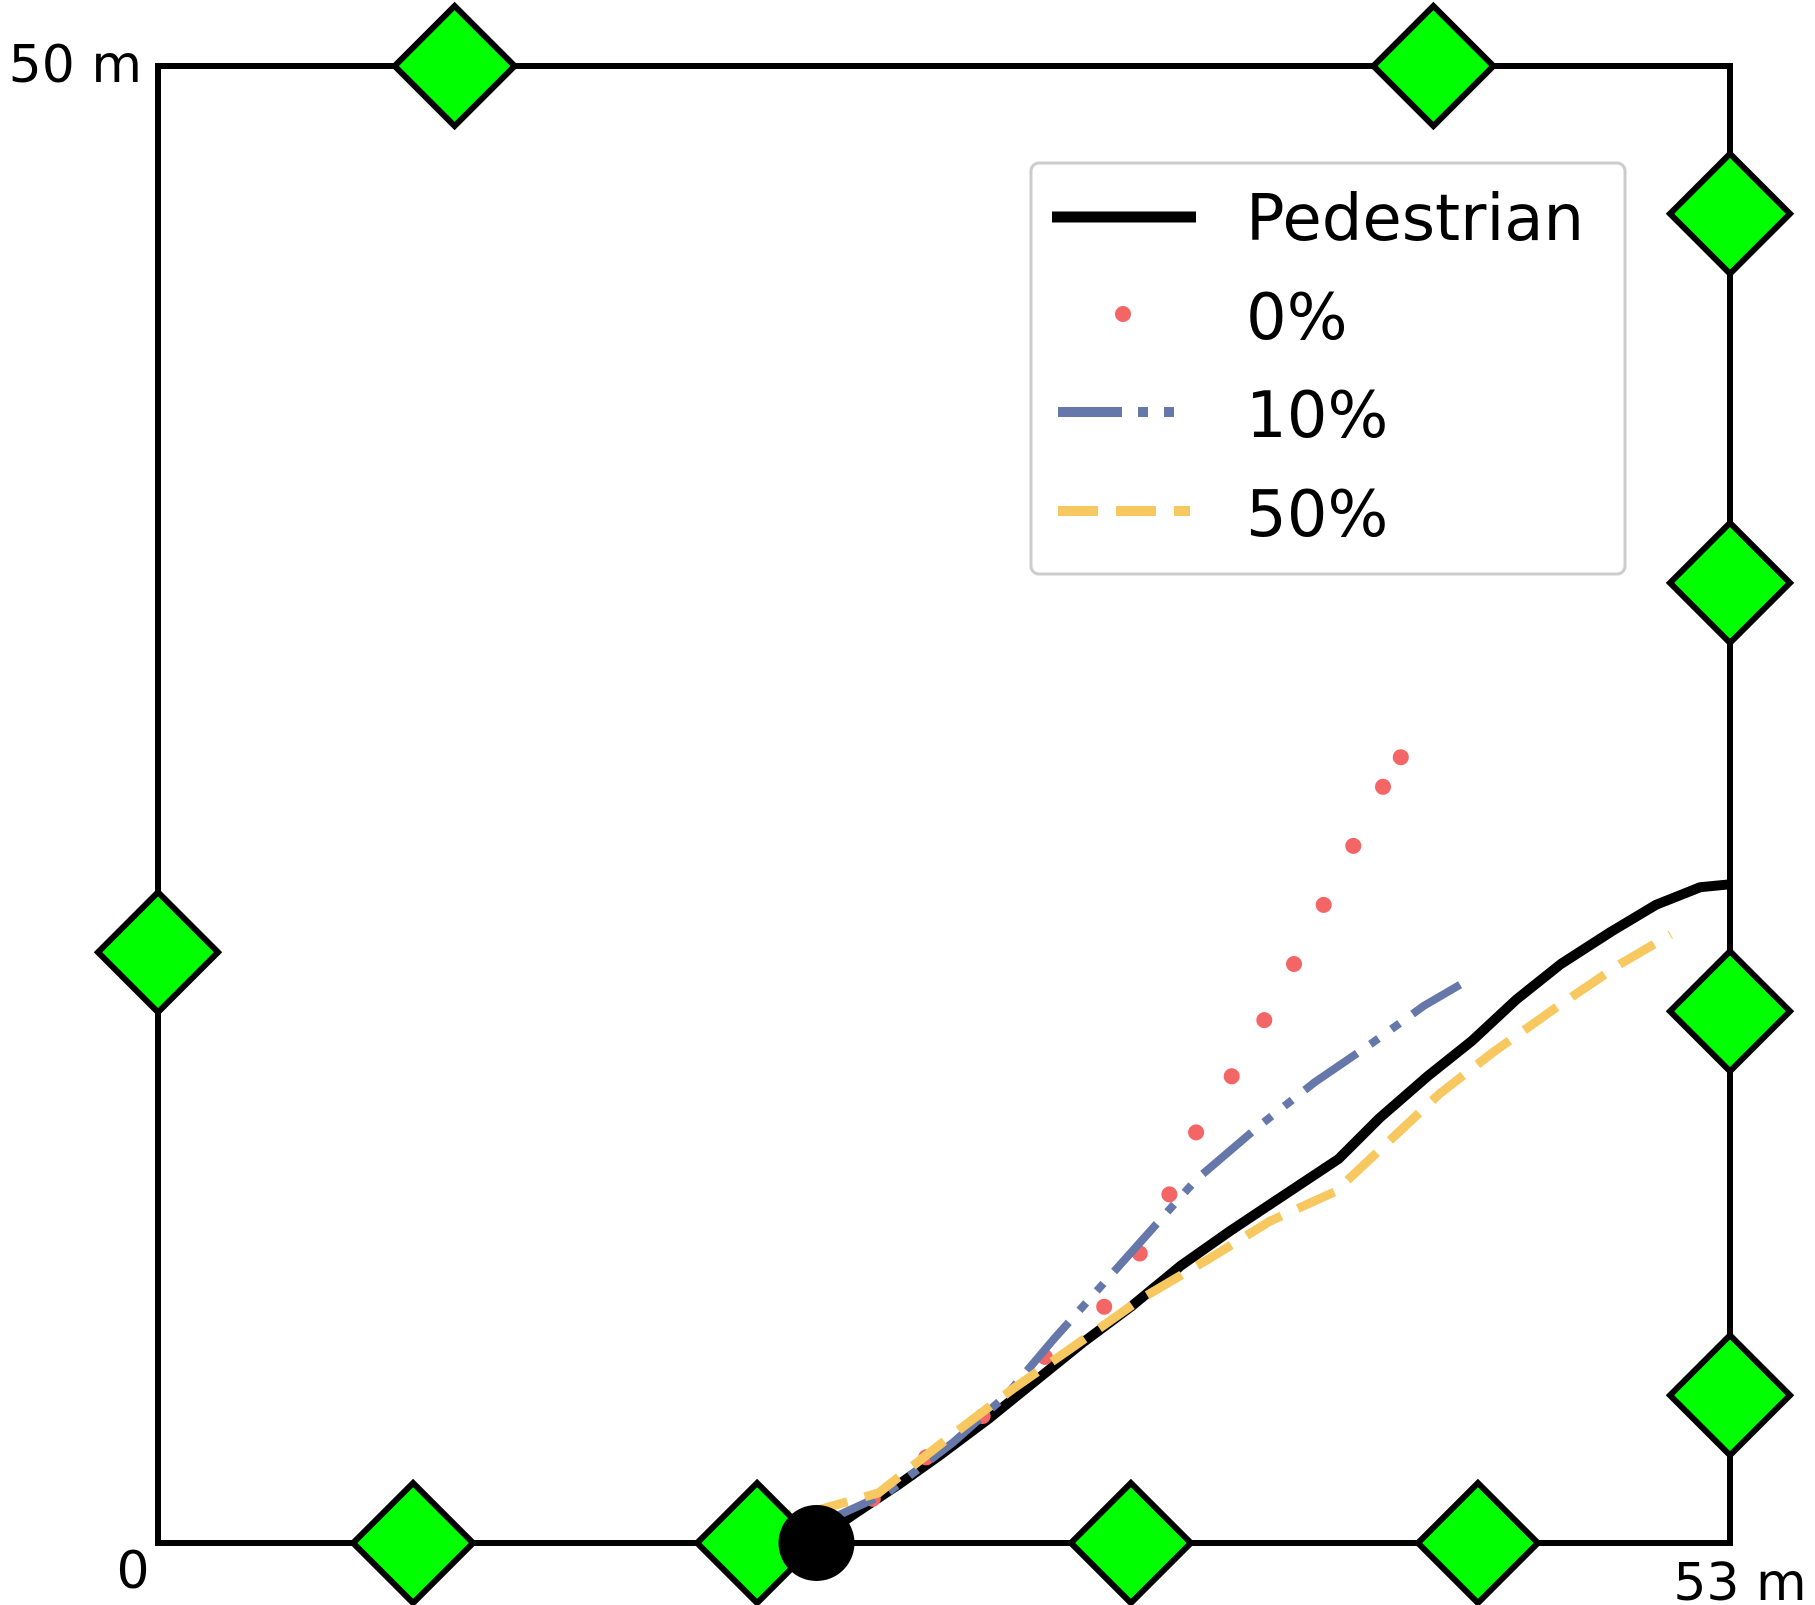 The image size is (1815, 1605). What do you see at coordinates (1739, 1579) in the screenshot?
I see `x-max-label: 53 m` at bounding box center [1739, 1579].